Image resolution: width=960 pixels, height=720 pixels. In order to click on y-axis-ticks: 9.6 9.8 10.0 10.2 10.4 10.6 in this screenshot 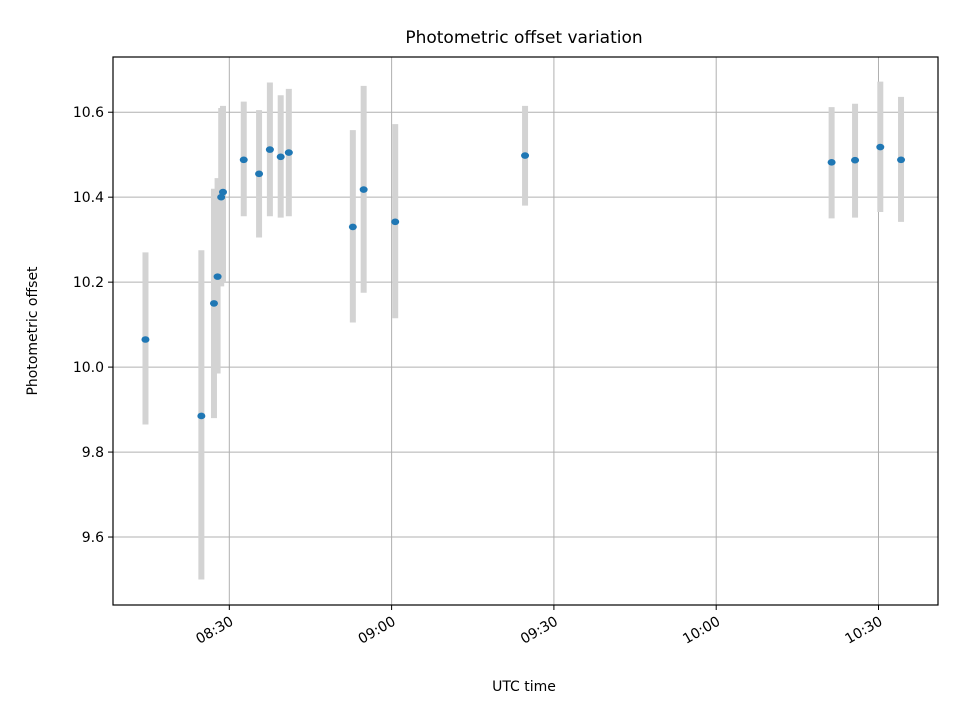, I will do `click(93, 325)`.